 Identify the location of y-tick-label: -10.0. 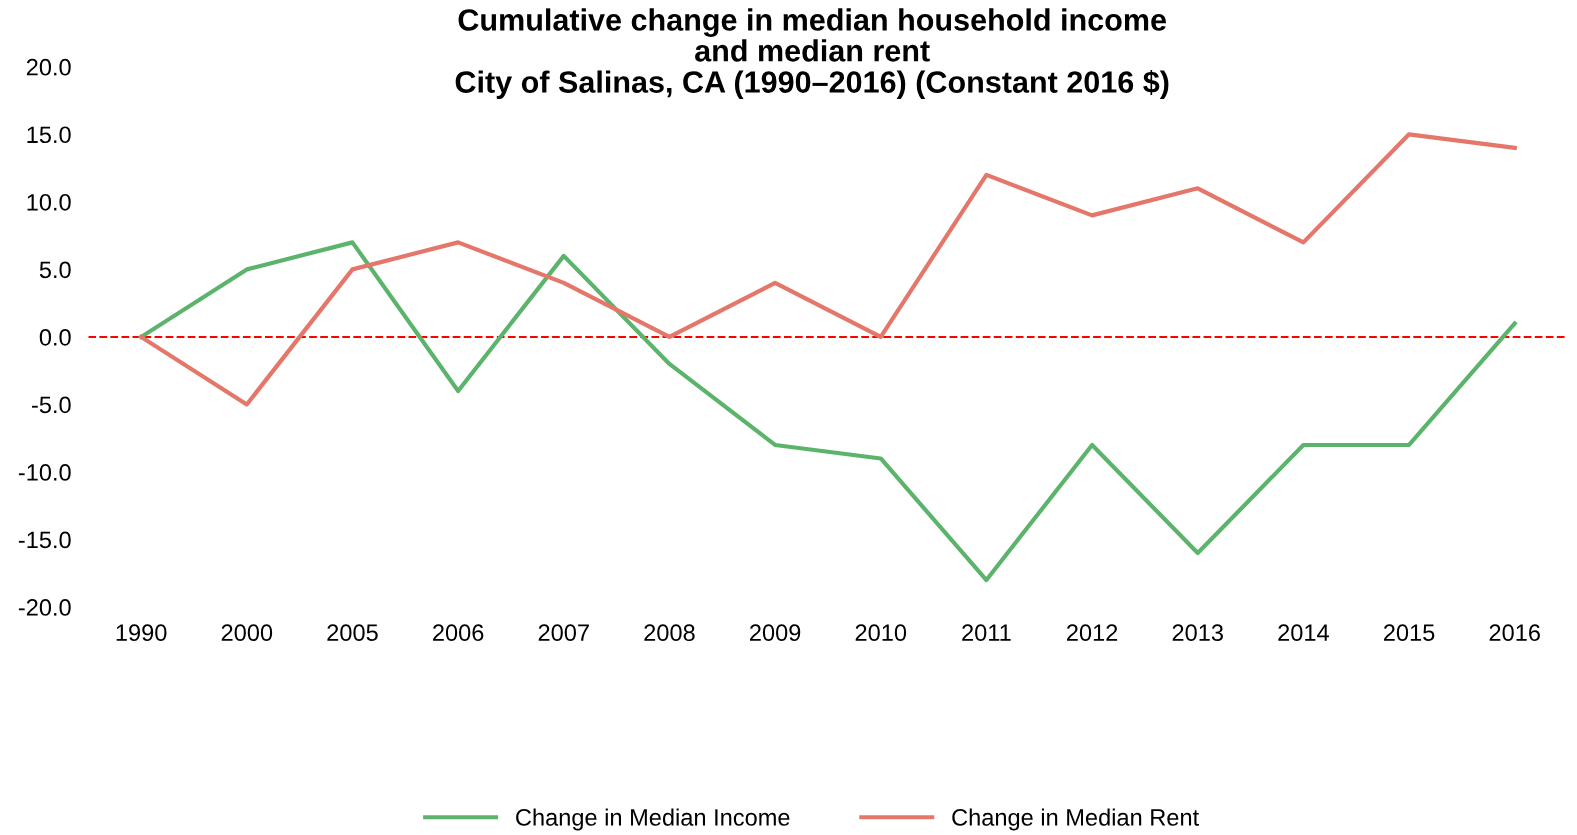
(44, 472).